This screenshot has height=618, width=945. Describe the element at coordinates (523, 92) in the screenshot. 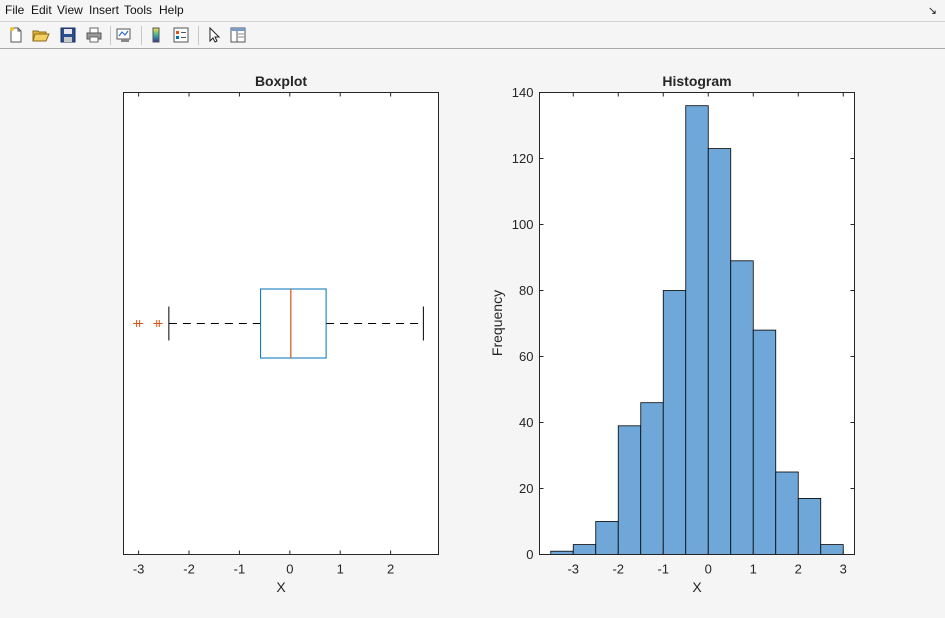

I see `histogram-y-tick-label: 140` at that location.